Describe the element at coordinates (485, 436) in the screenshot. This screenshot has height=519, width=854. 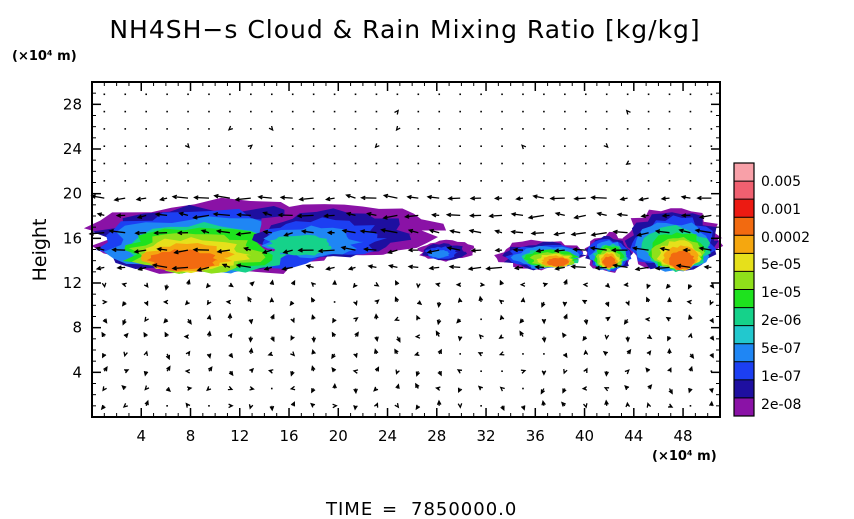
I see `x-tick-label: 32` at that location.